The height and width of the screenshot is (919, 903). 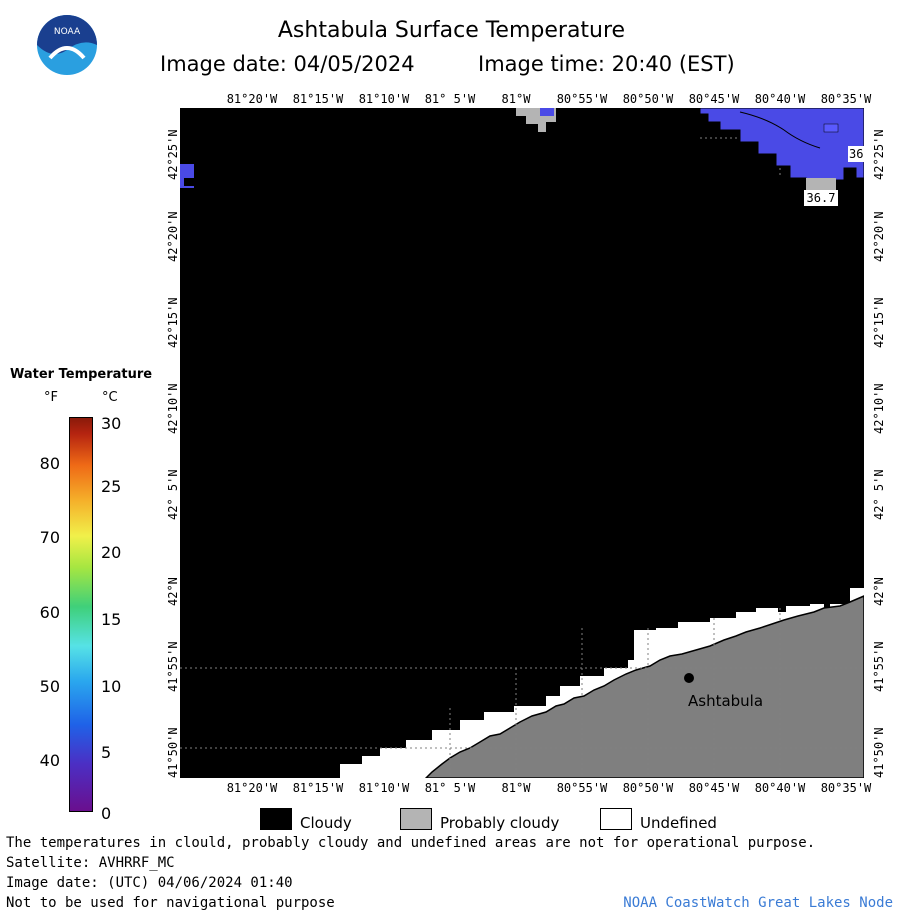 I want to click on fahrenheit-tick: 60, so click(x=49, y=612).